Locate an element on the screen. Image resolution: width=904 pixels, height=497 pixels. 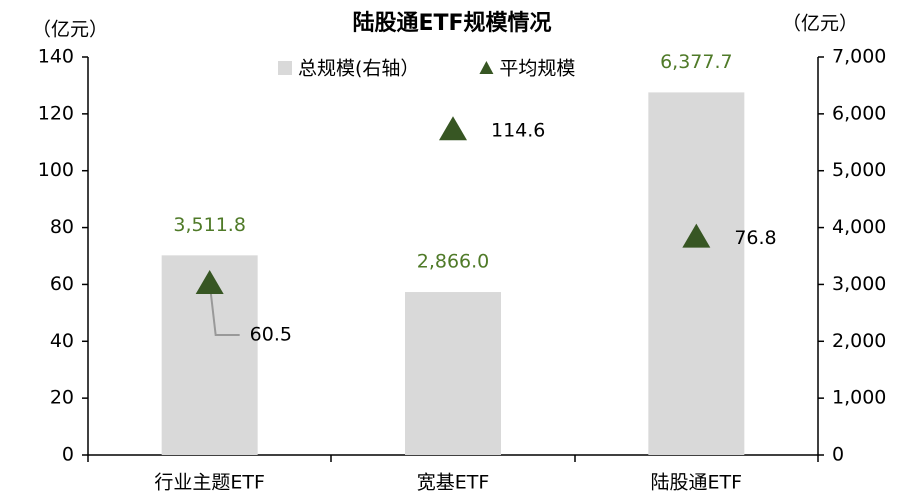
y-tick-label: 120 is located at coordinates (56, 113).